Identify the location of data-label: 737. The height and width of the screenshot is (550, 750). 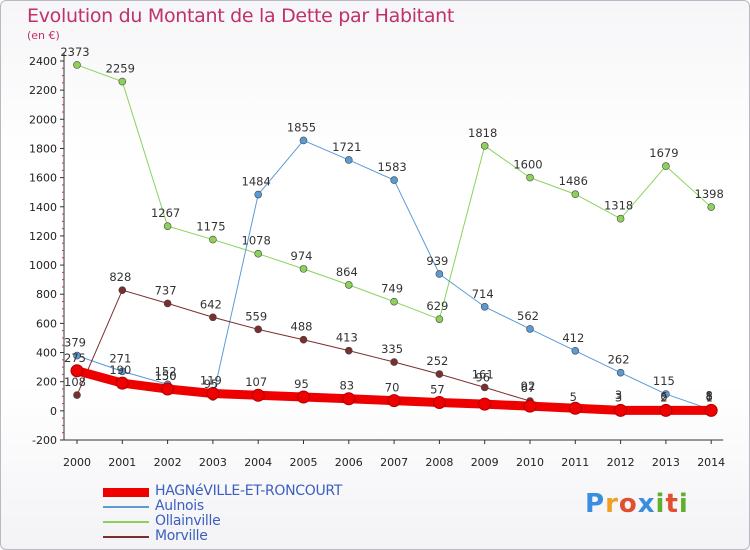
(166, 290).